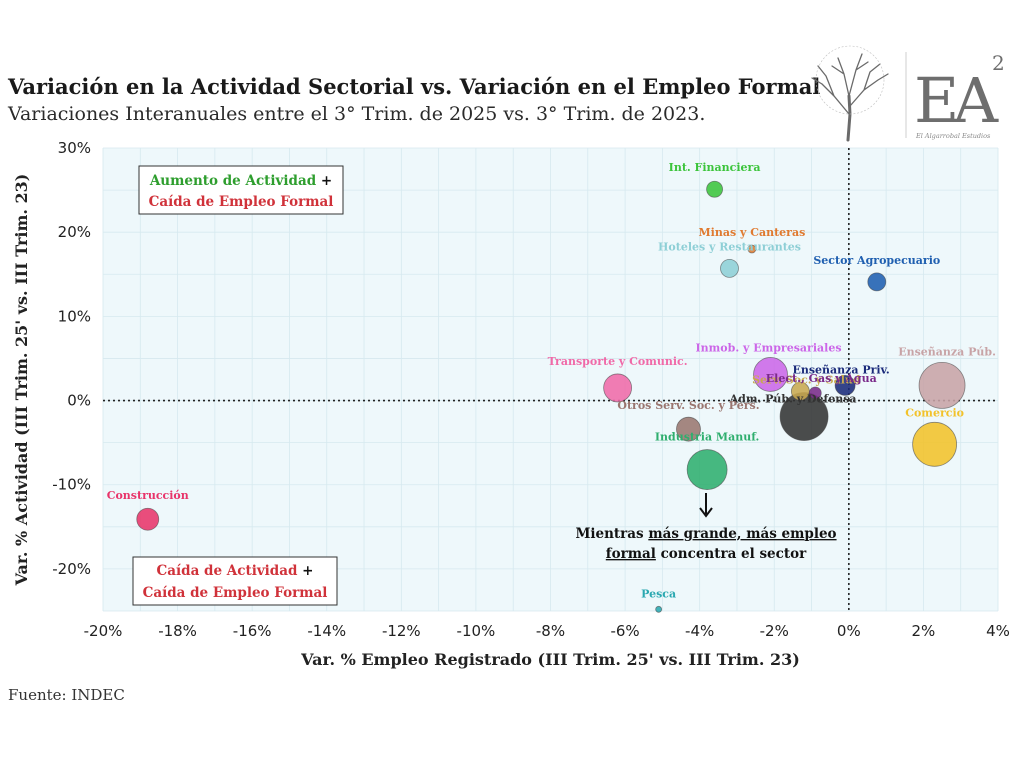 The width and height of the screenshot is (1024, 768). What do you see at coordinates (998, 631) in the screenshot?
I see `x-tick-label: 4%` at bounding box center [998, 631].